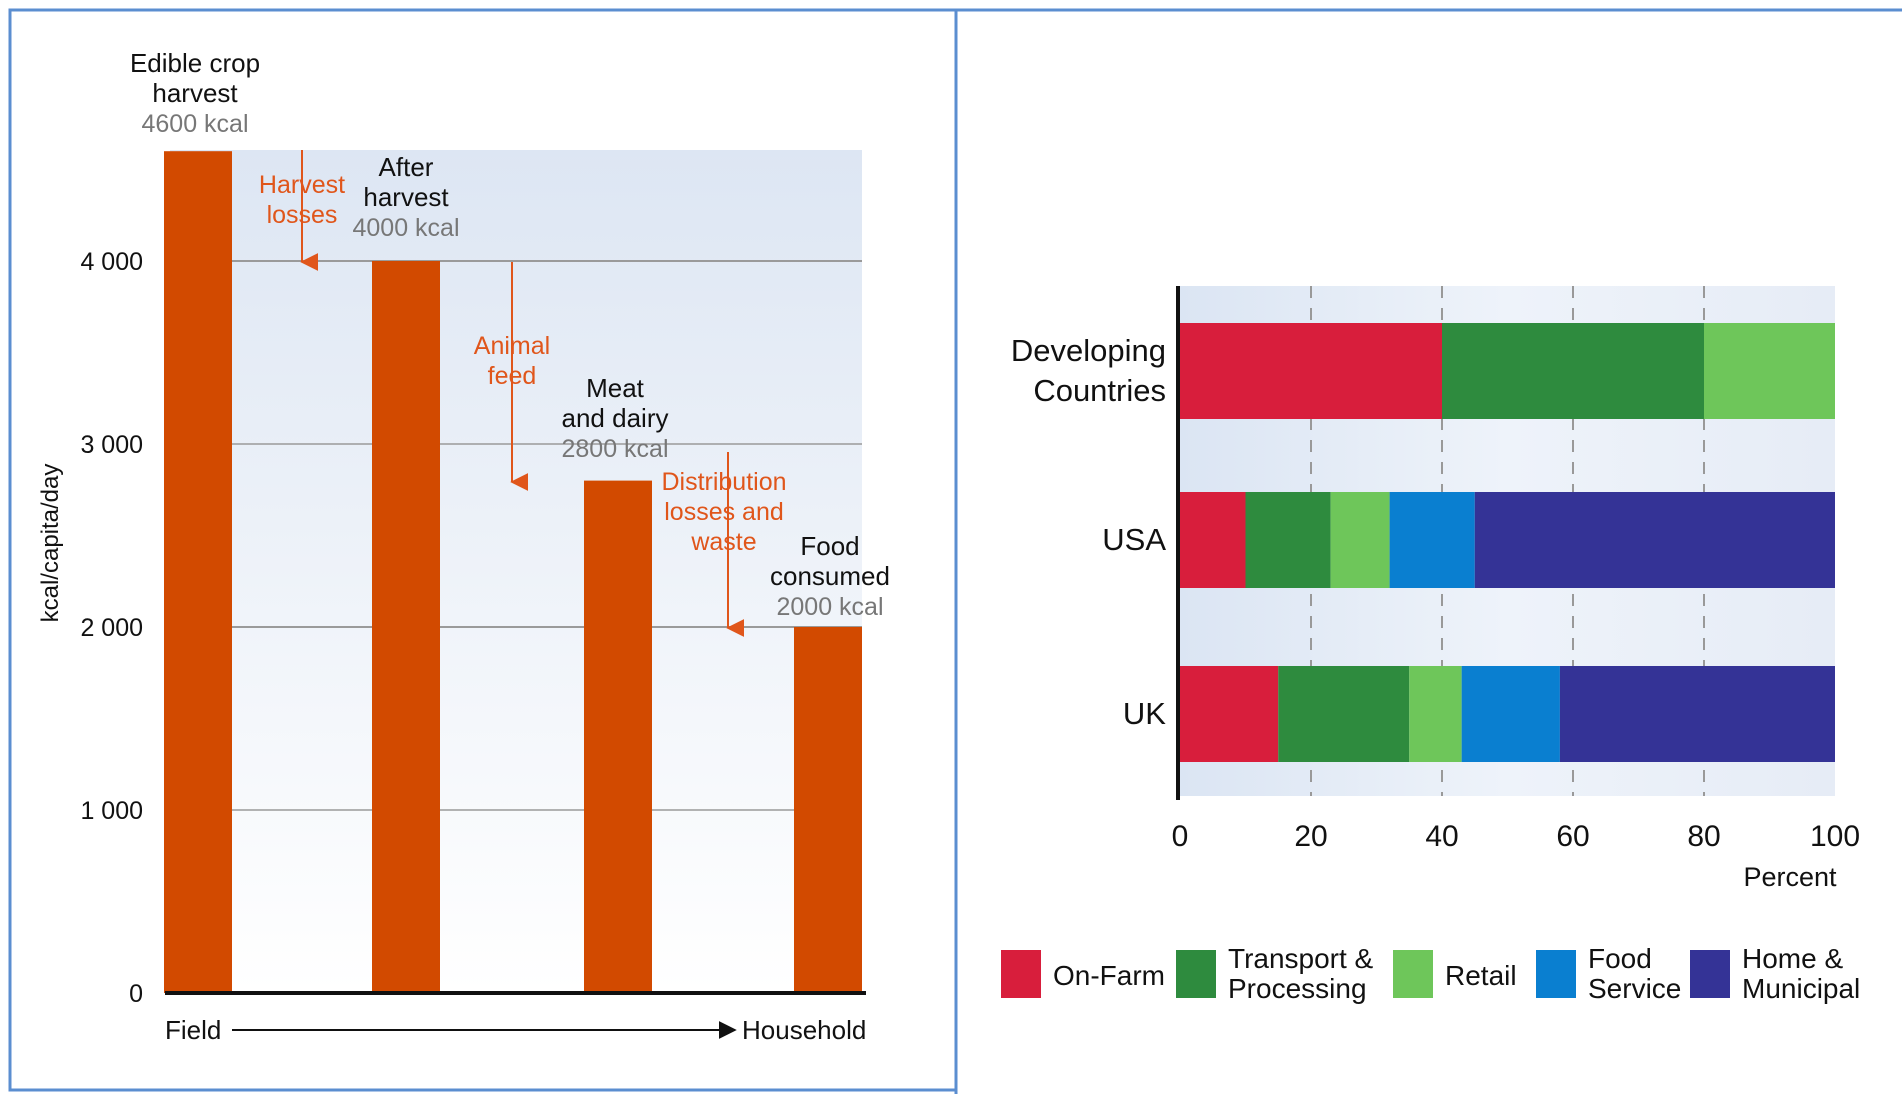  I want to click on bar-value-label: 4000 kcal, so click(405, 228).